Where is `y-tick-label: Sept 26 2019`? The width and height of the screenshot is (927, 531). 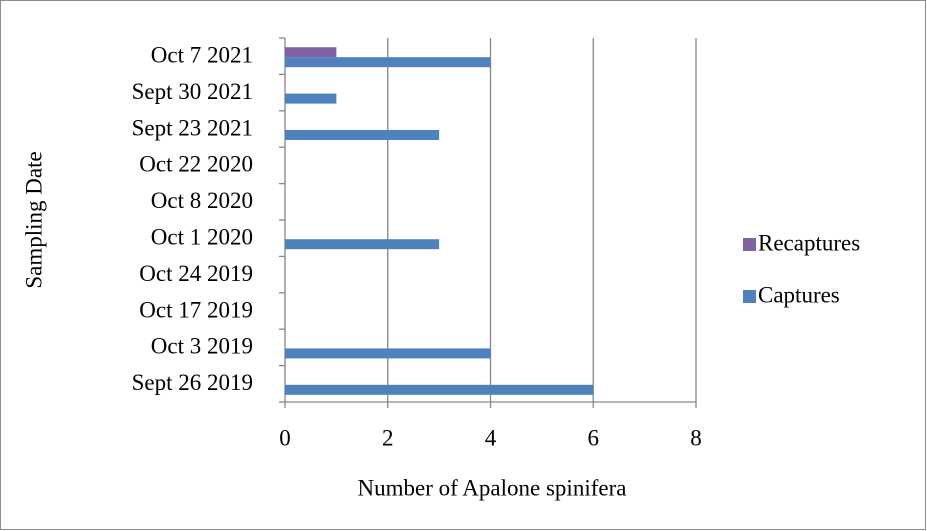 y-tick-label: Sept 26 2019 is located at coordinates (192, 382).